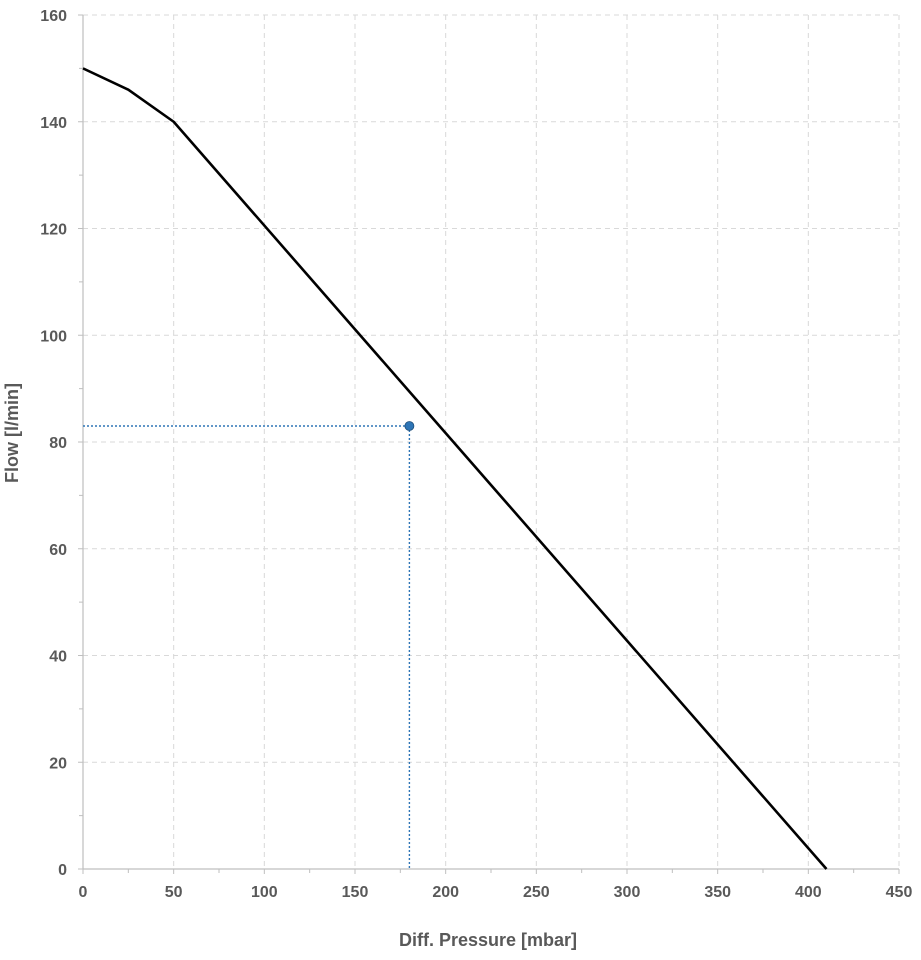 The image size is (921, 960). I want to click on x-tick-label: 250, so click(536, 892).